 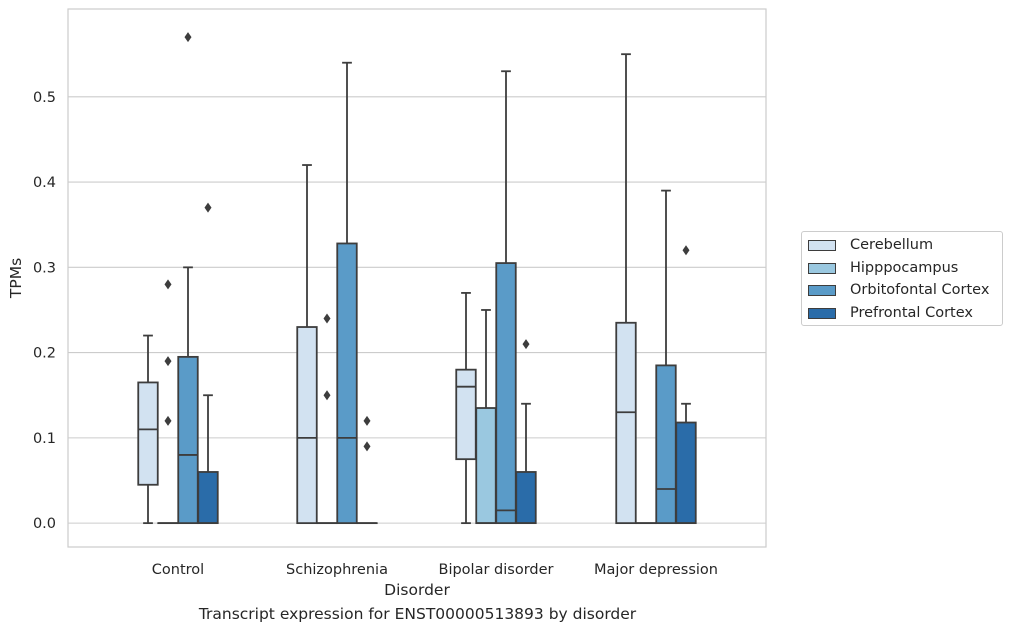 What do you see at coordinates (496, 570) in the screenshot?
I see `x-tick-label: Bipolar disorder` at bounding box center [496, 570].